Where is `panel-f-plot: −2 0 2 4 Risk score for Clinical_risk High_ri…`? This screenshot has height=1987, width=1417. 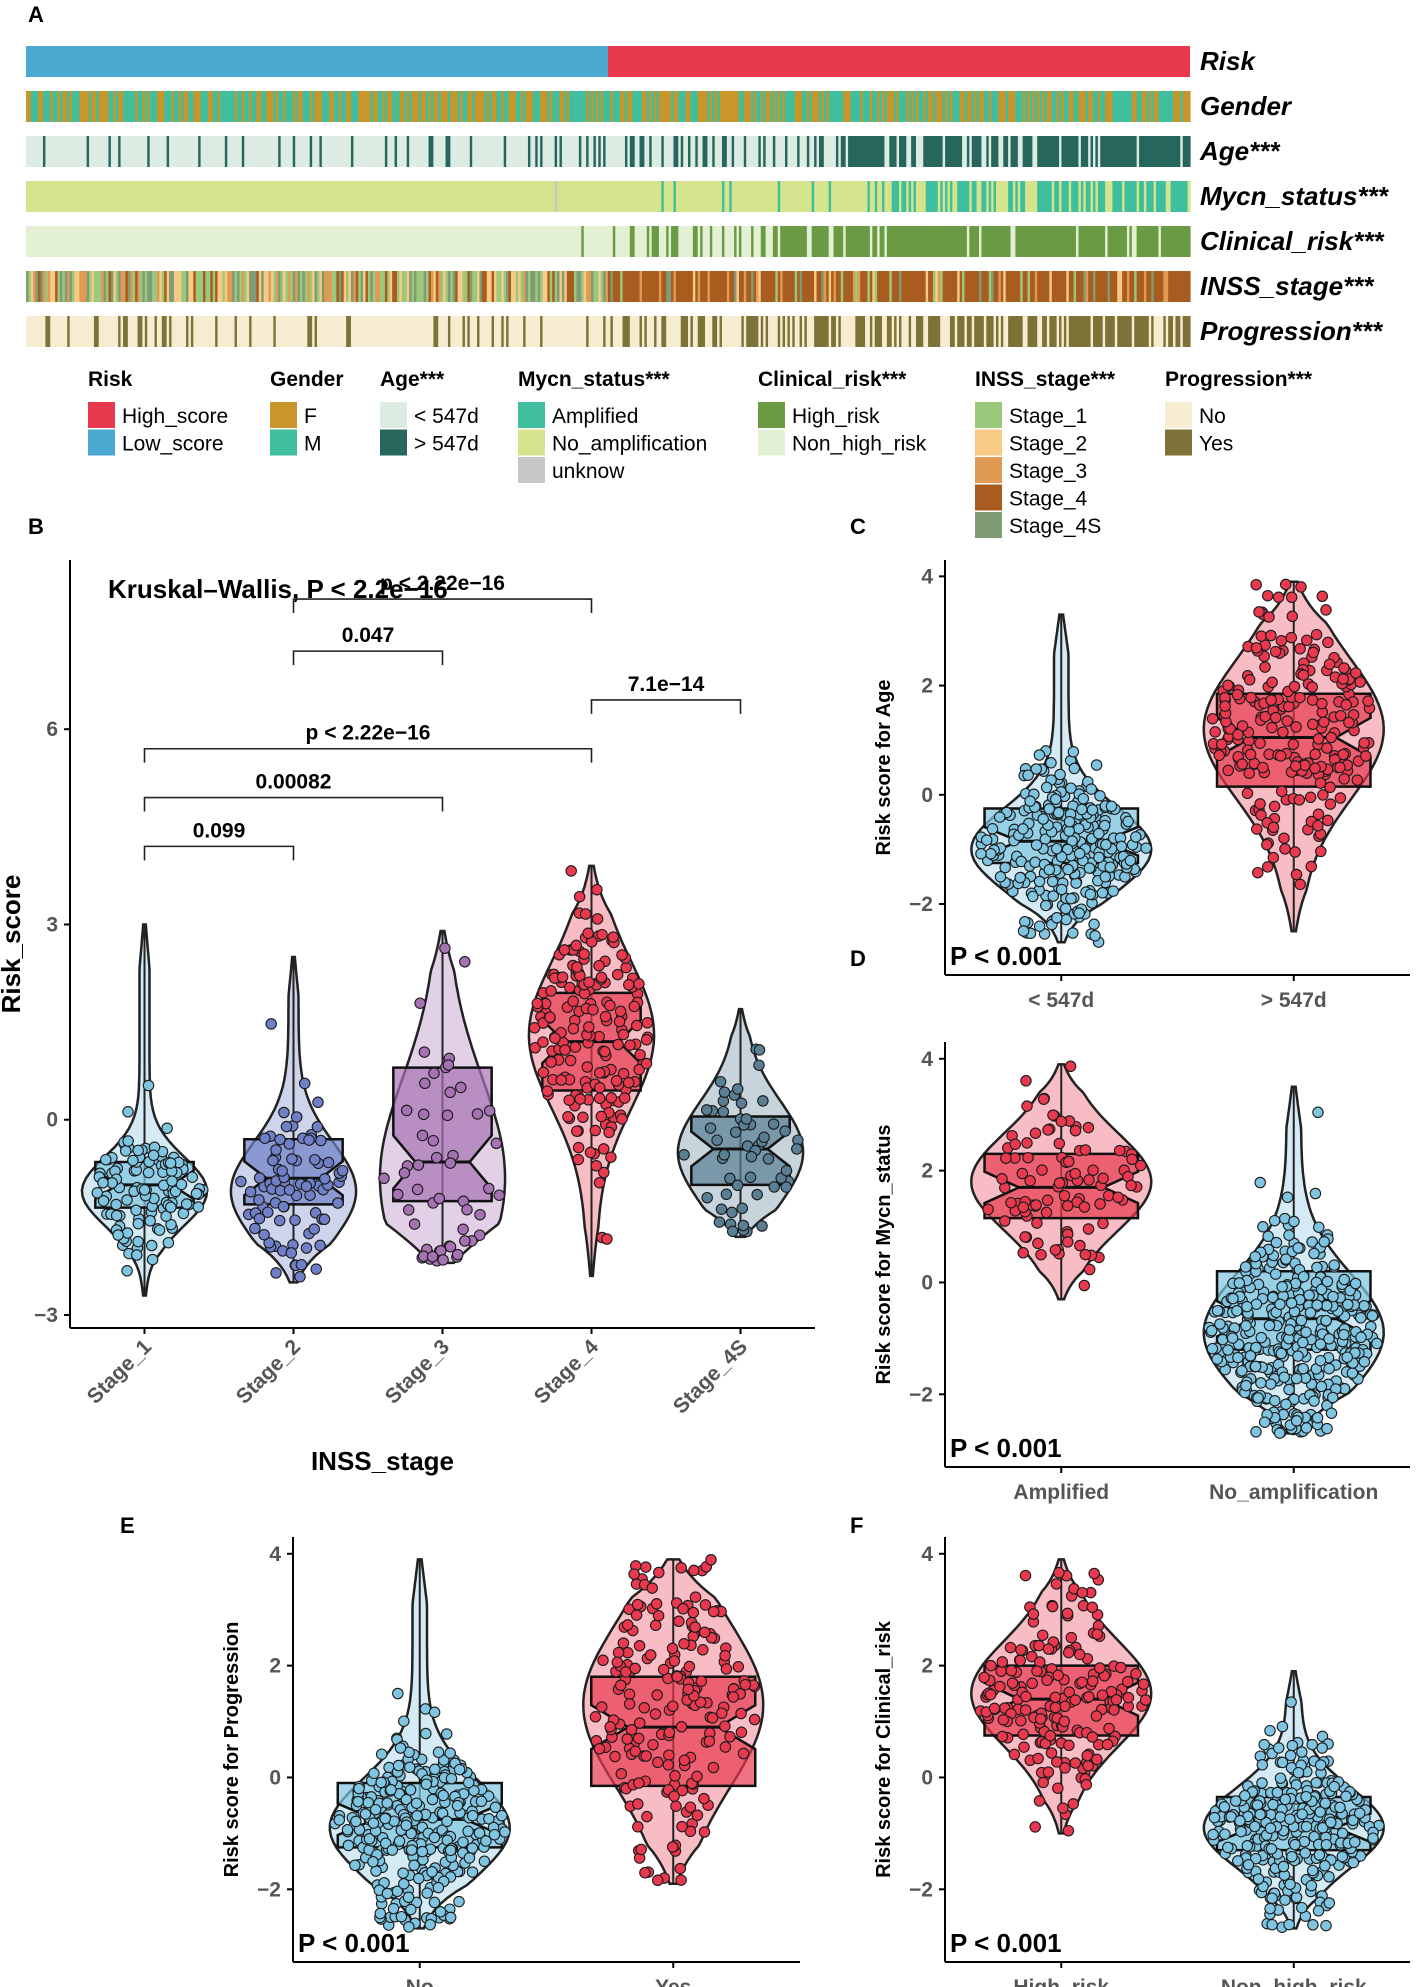
panel-f-plot: −2 0 2 4 Risk score for Clinical_risk High_ri… is located at coordinates (1141, 1762).